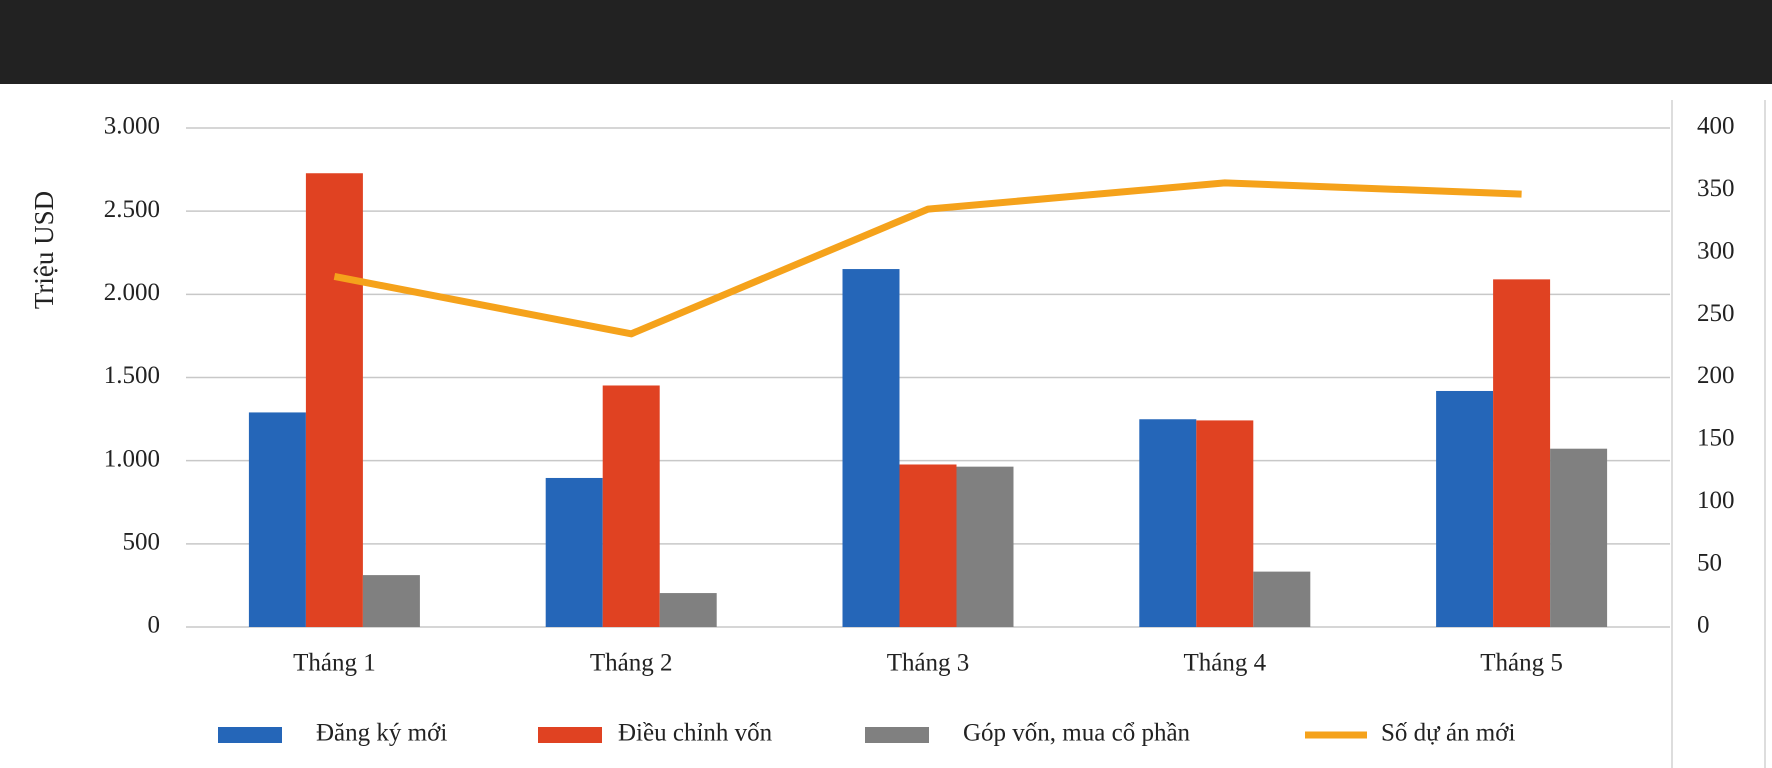 The width and height of the screenshot is (1772, 768). Describe the element at coordinates (132, 375) in the screenshot. I see `y-tick-label: 1.500` at that location.